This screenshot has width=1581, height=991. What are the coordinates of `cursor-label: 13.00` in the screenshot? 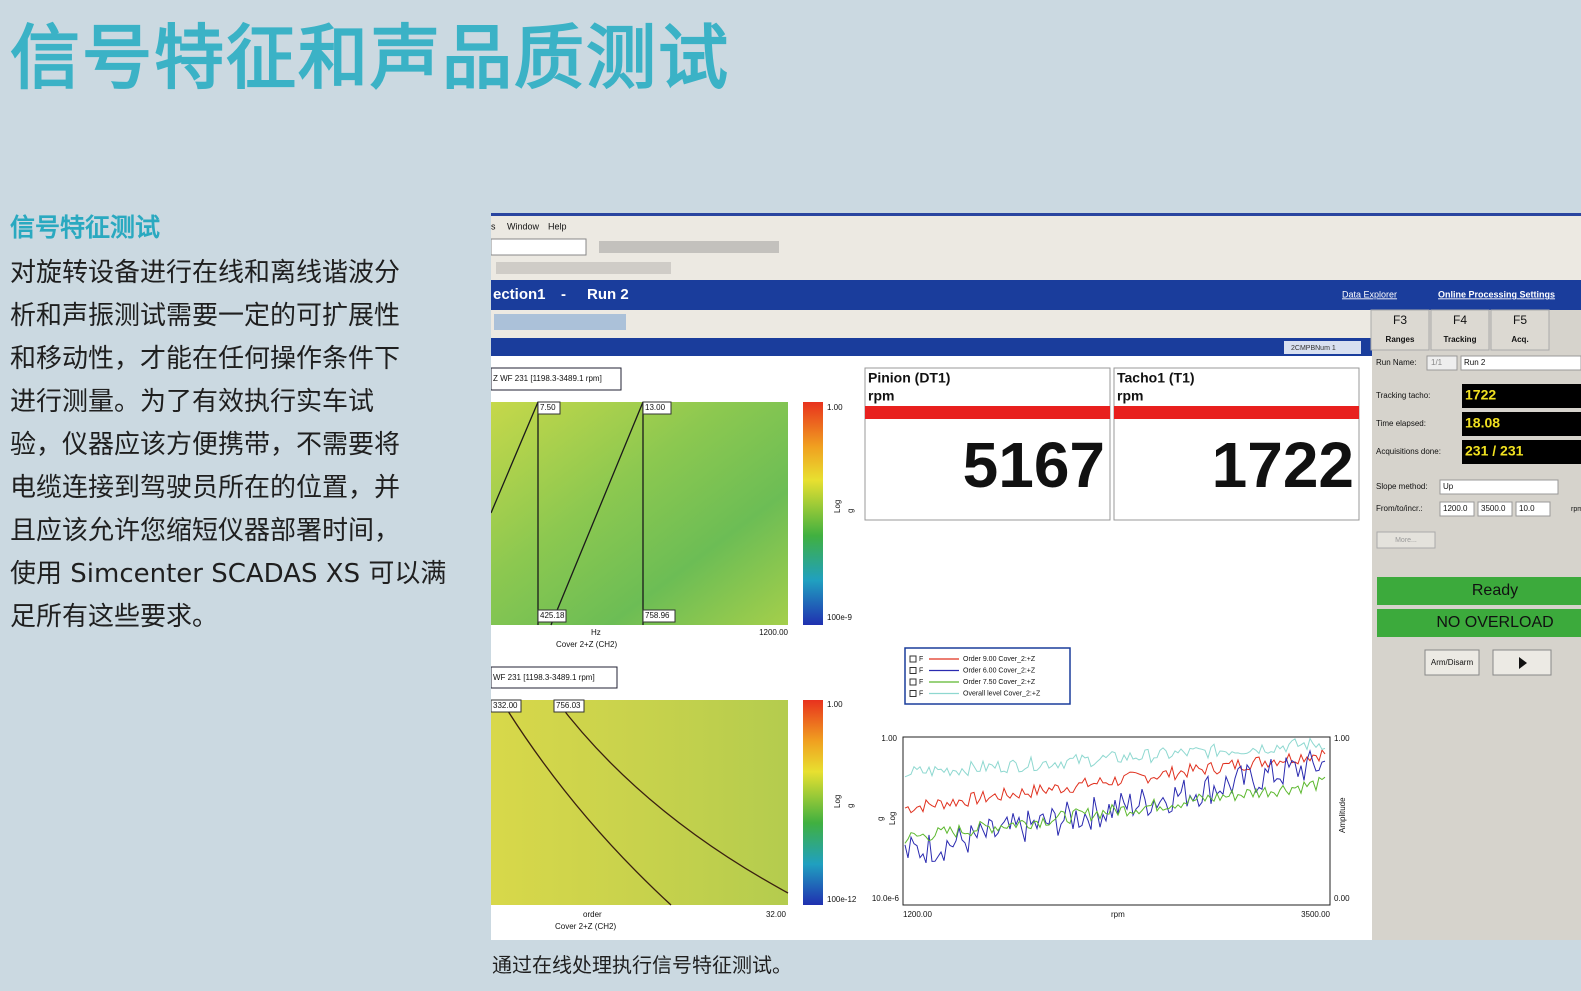 It's located at (655, 407).